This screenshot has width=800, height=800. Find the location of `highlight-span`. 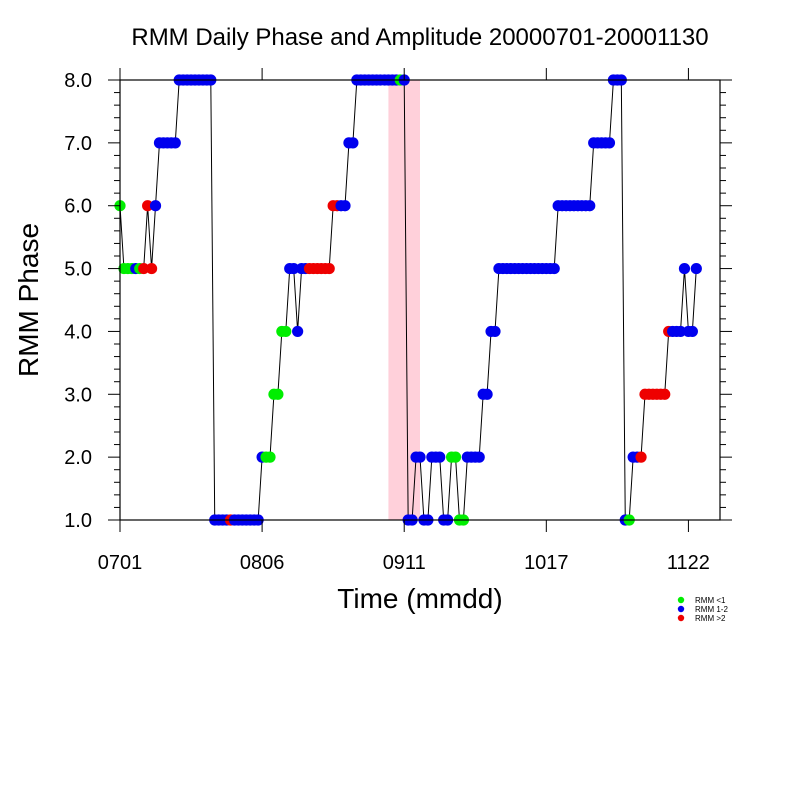

highlight-span is located at coordinates (404, 300).